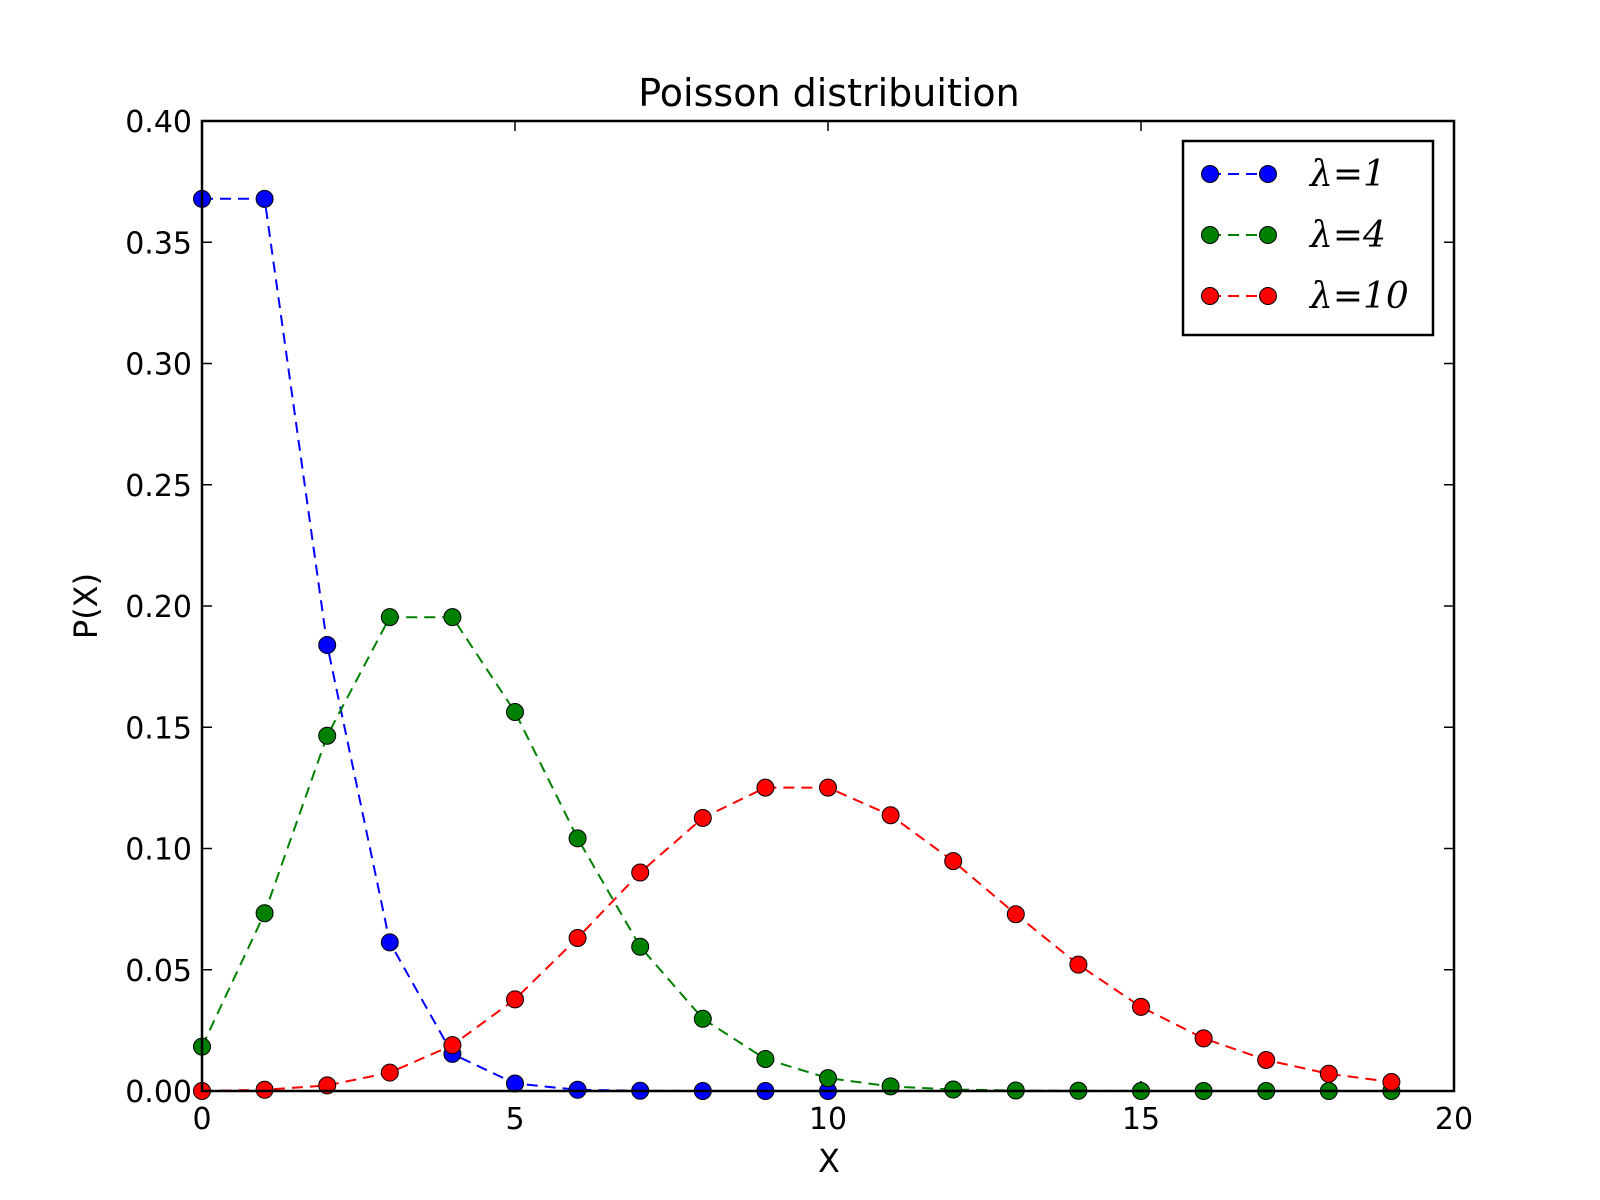 This screenshot has width=1600, height=1200. Describe the element at coordinates (201, 1119) in the screenshot. I see `x-tick-label: 0` at that location.